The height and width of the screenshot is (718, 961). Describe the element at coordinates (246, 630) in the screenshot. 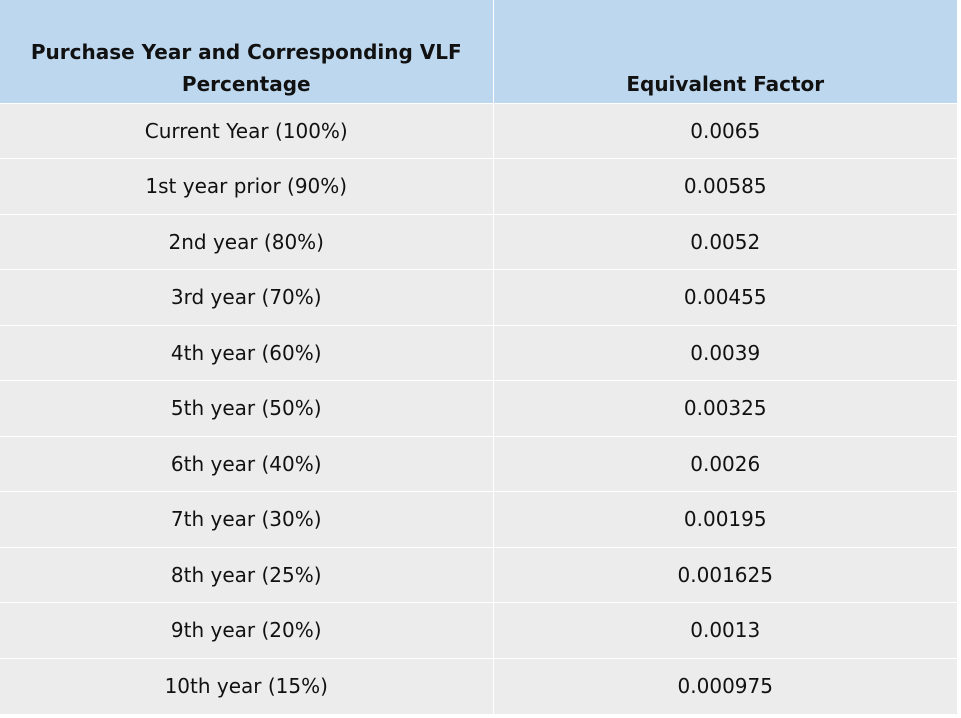

I see `purchase-year-cell: 9th year (20%)` at that location.